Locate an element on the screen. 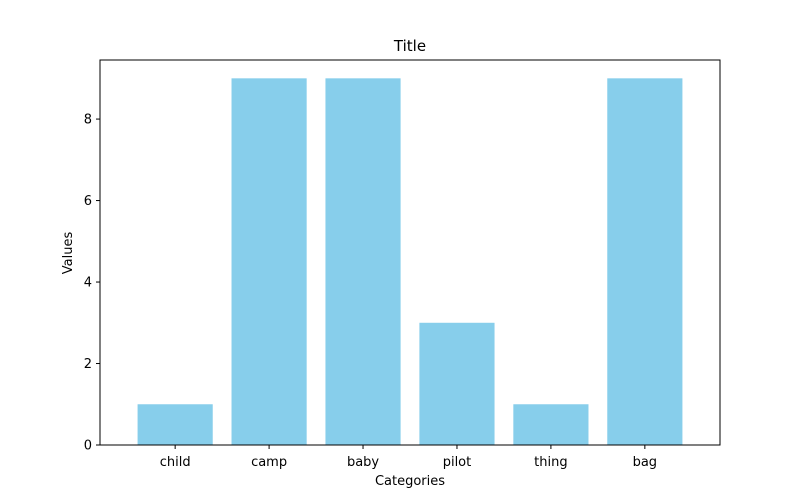 The width and height of the screenshot is (800, 500). y-tick-label: 2 is located at coordinates (88, 364).